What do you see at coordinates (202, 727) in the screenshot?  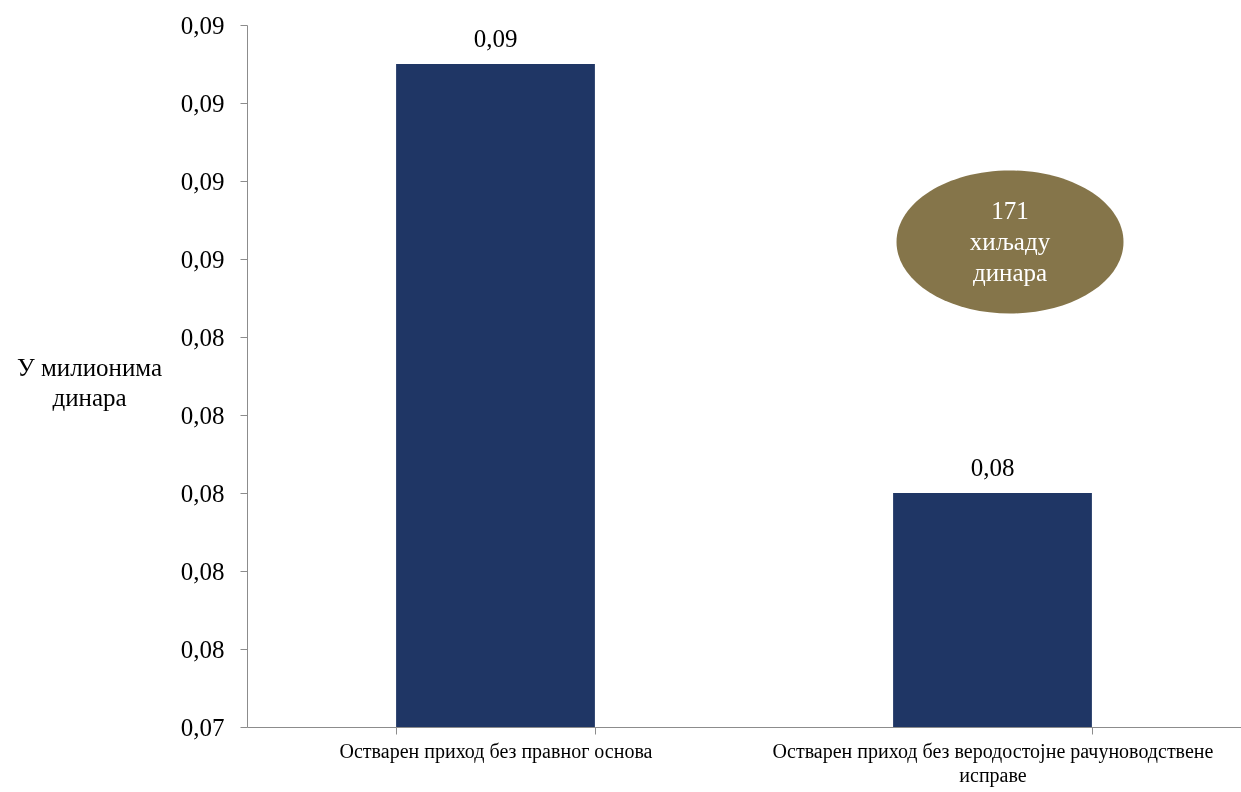 I see `y-tick-label: 0,07` at bounding box center [202, 727].